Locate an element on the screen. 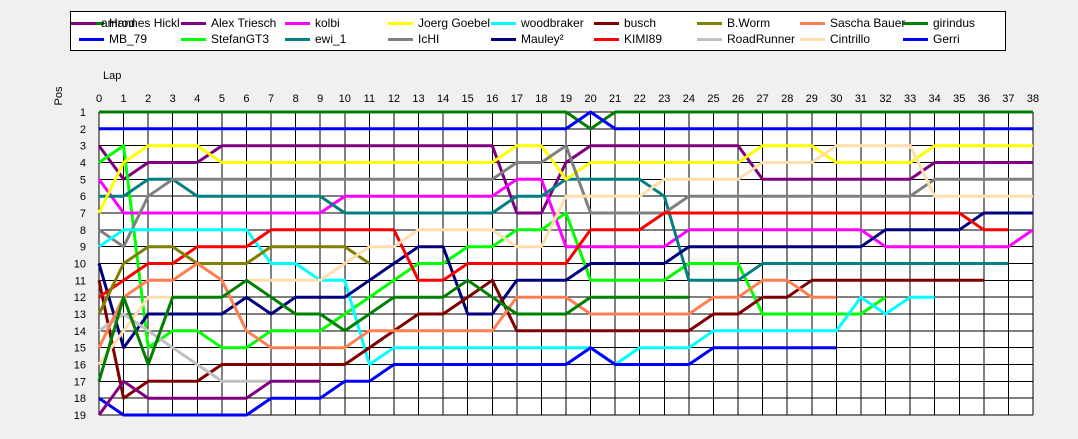 The width and height of the screenshot is (1078, 439). x-tick-label: 15 is located at coordinates (468, 99).